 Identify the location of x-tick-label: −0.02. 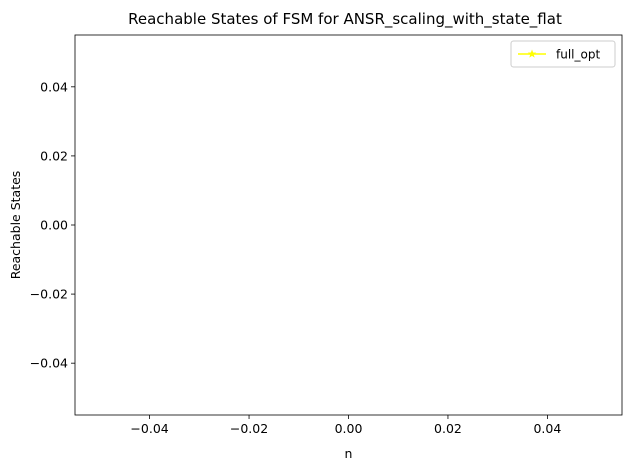
(249, 428).